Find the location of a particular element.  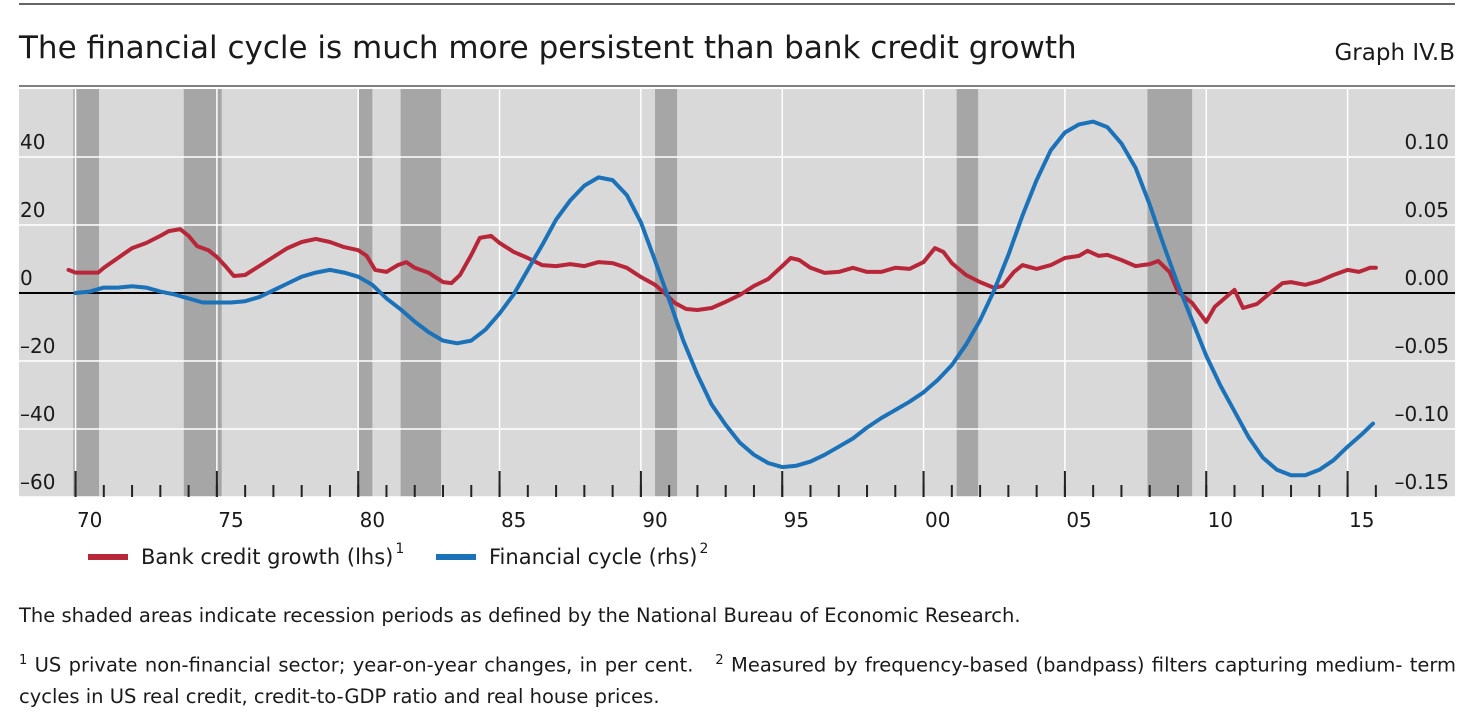

y2-tick-label: 0.10 is located at coordinates (1426, 142).